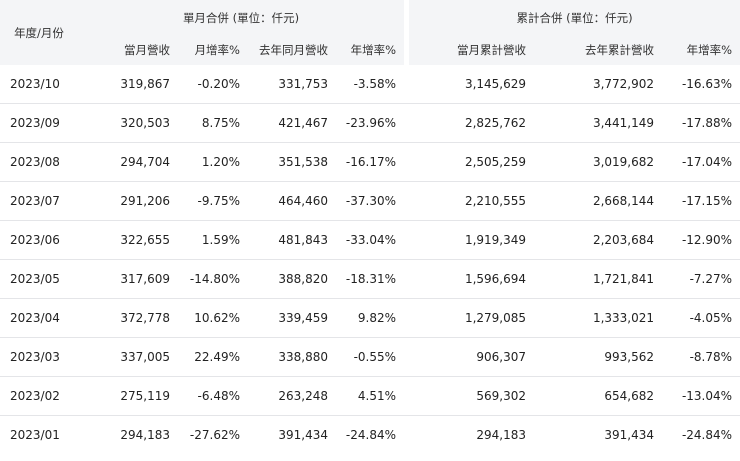  What do you see at coordinates (701, 396) in the screenshot?
I see `cumulative-yoy-cell: -13.04%` at bounding box center [701, 396].